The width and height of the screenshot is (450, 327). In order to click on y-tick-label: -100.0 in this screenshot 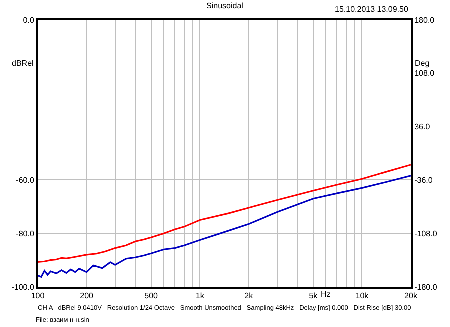, I will do `click(23, 287)`.